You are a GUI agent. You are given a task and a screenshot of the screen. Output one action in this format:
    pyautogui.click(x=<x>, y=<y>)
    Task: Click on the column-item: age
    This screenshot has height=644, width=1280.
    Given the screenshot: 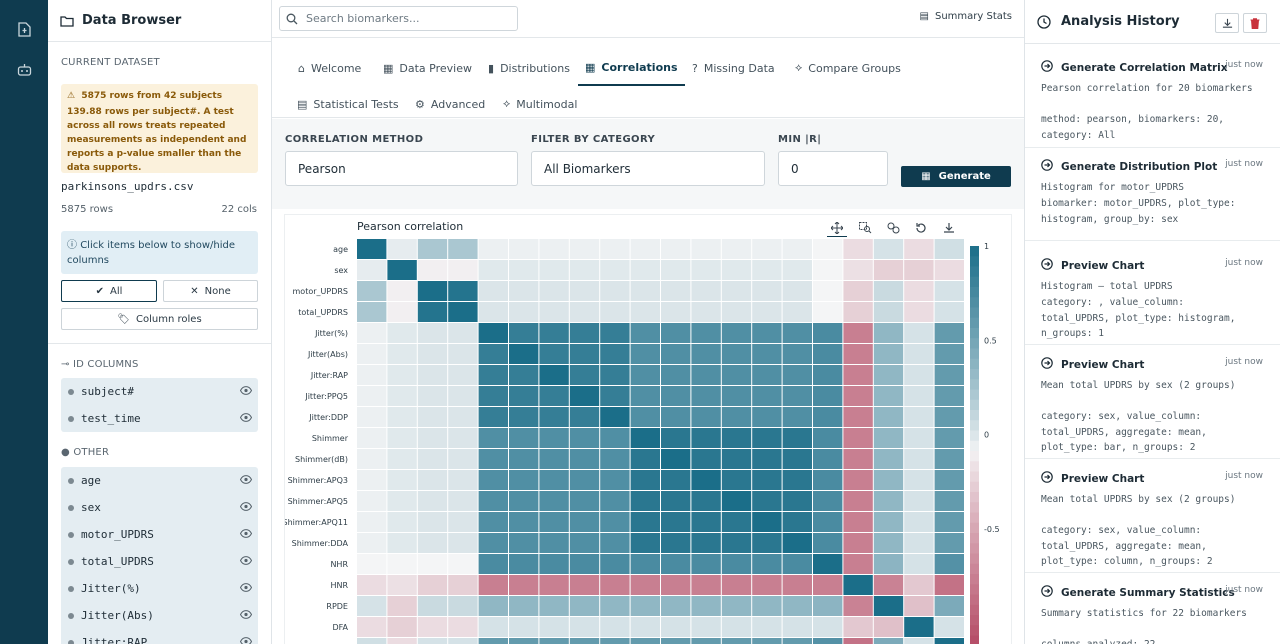 What is the action you would take?
    pyautogui.click(x=159, y=480)
    